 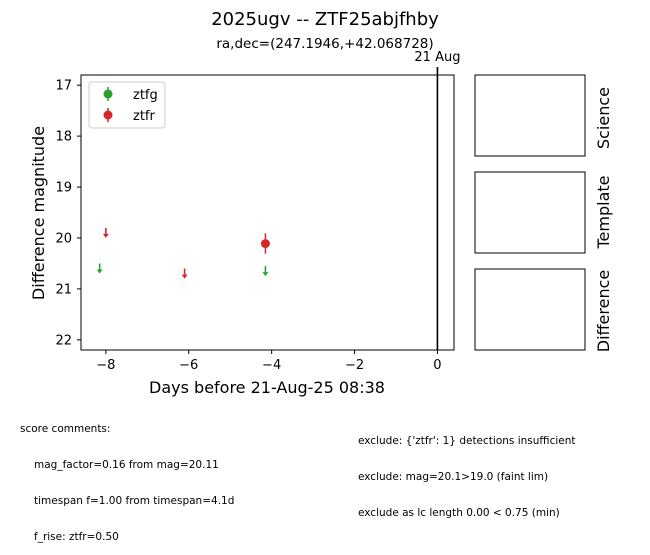 I want to click on y-tick-label: 21, so click(x=63, y=289).